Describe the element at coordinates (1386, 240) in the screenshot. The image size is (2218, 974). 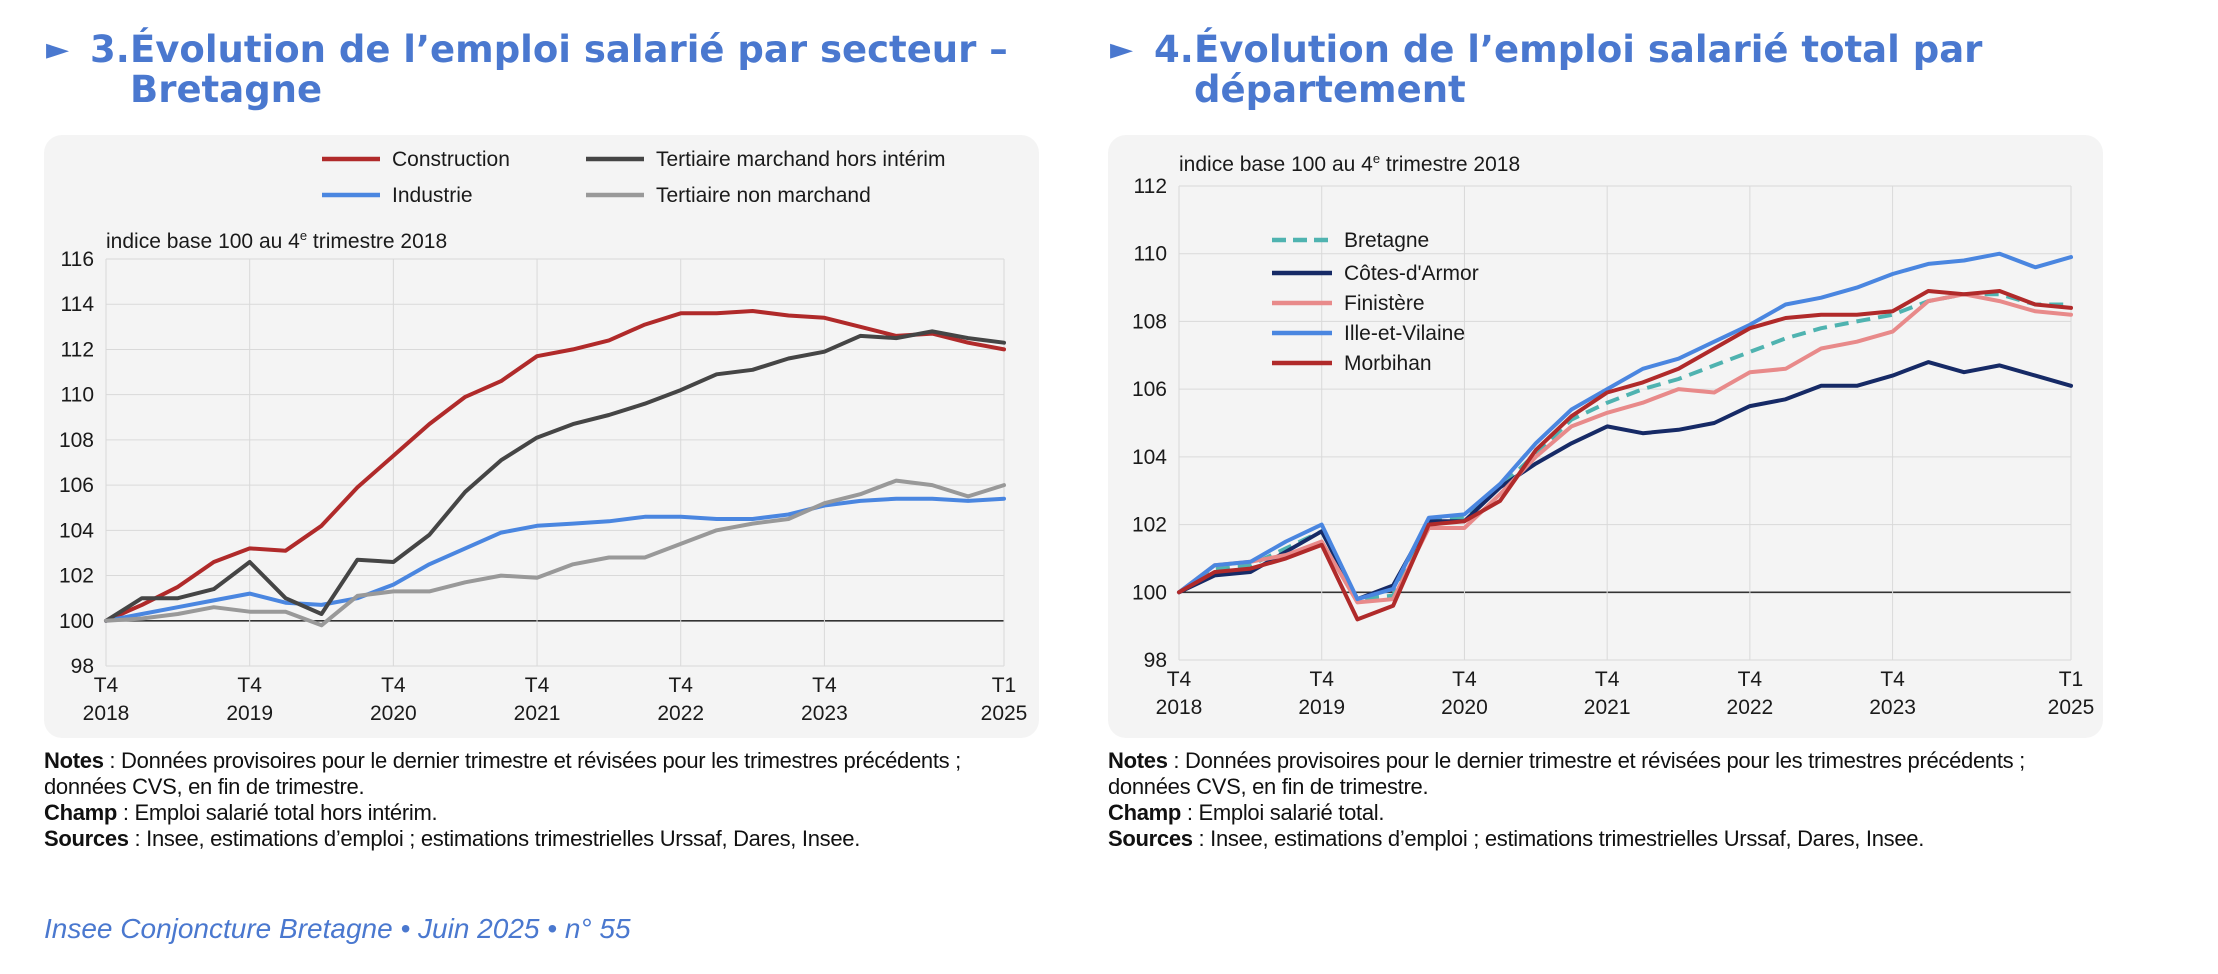
I see `legend-label: Bretagne` at that location.